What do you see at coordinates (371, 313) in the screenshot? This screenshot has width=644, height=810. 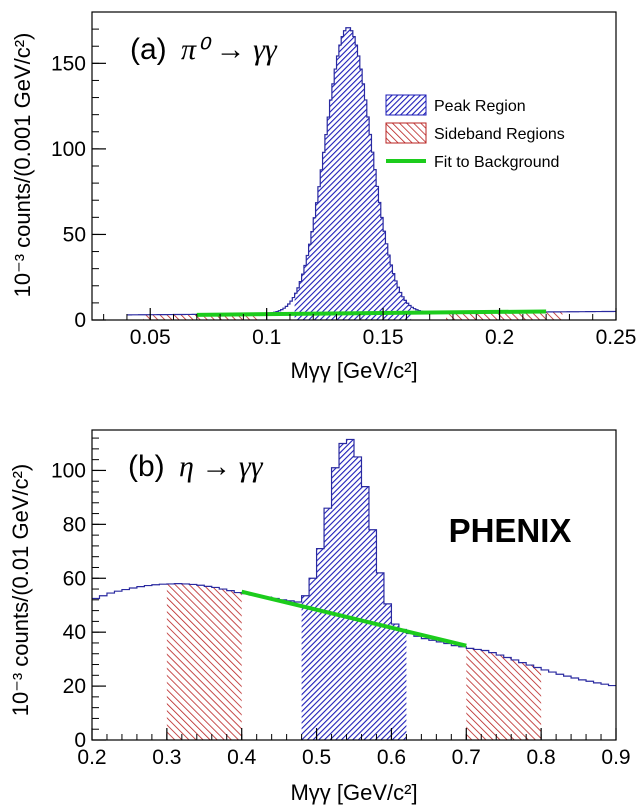 I see `panel-a-background-fit-line` at bounding box center [371, 313].